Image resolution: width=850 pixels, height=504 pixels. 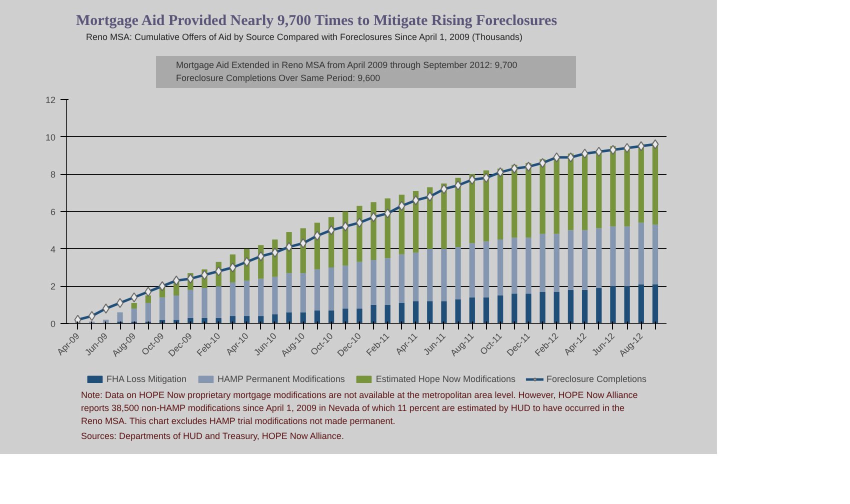 I want to click on chart-subtitle: Reno MSA: Cumulative Offers of Aid by Source Compared with Foreclosures Since April 1, 2009 (Thousands), so click(x=304, y=37).